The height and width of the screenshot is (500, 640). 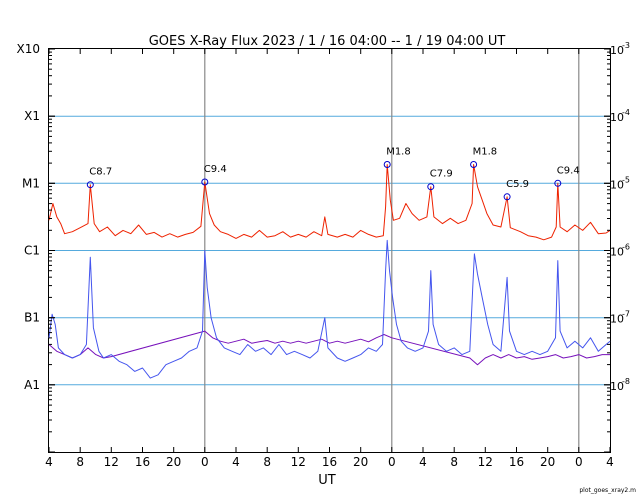 What do you see at coordinates (626, 314) in the screenshot?
I see `y-right-power-exponent: -7` at bounding box center [626, 314].